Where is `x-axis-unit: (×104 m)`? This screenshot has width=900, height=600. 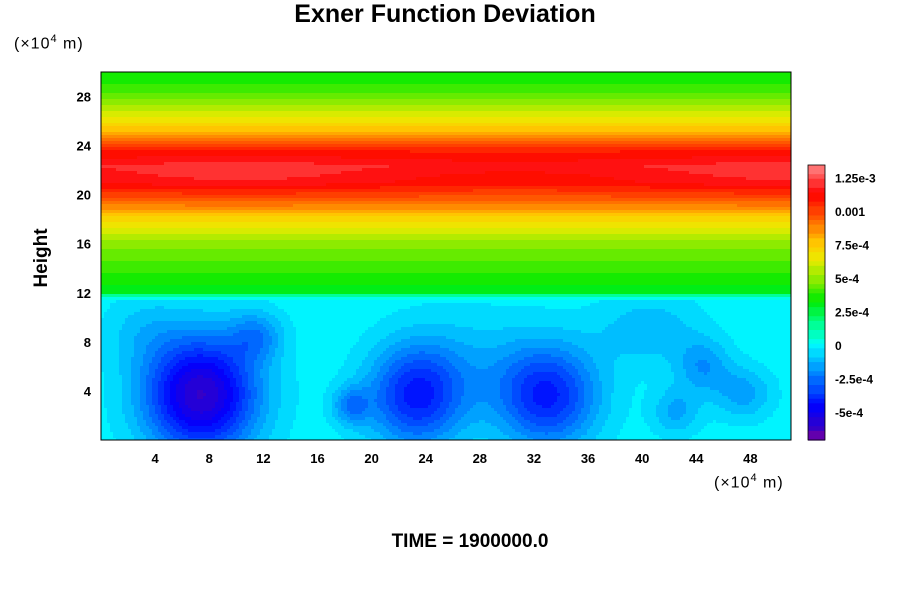
x-axis-unit: (×104 m) is located at coordinates (749, 482).